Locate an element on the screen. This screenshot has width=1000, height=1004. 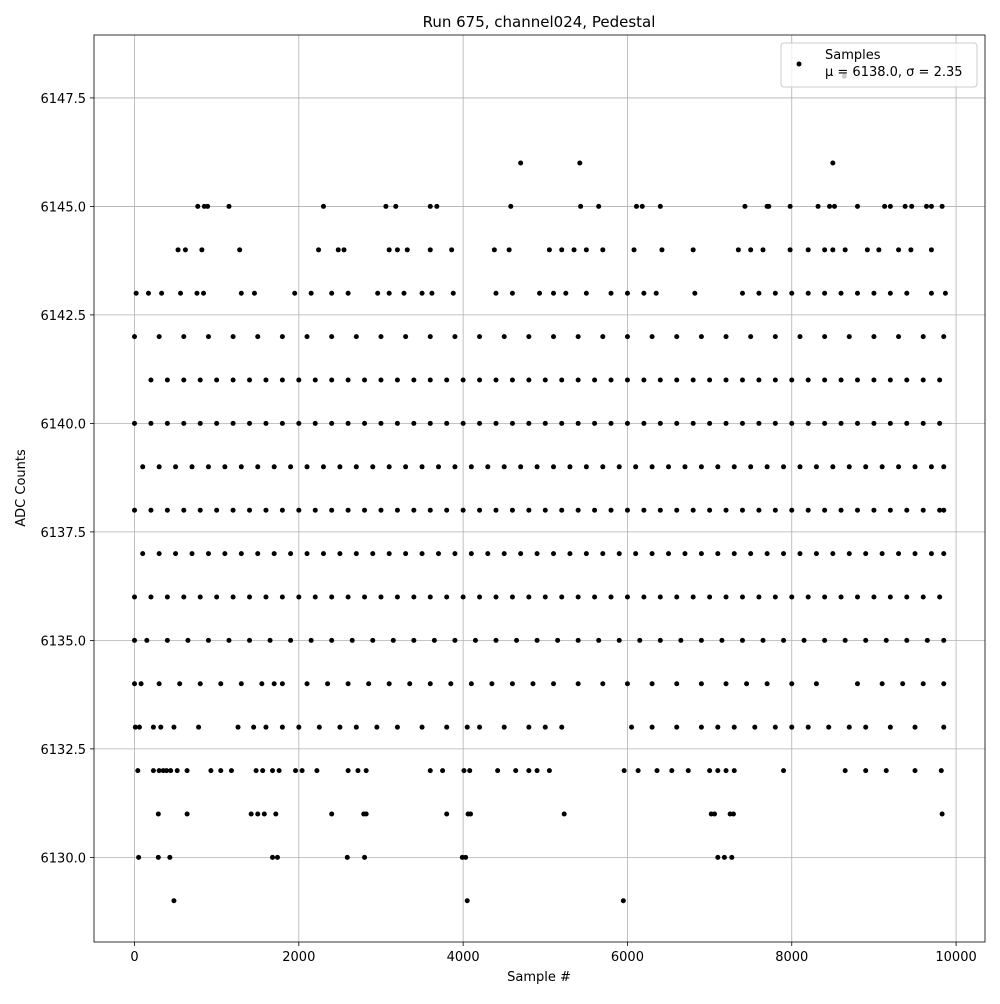
chart-title: Run 675, channel024, Pedestal is located at coordinates (539, 22).